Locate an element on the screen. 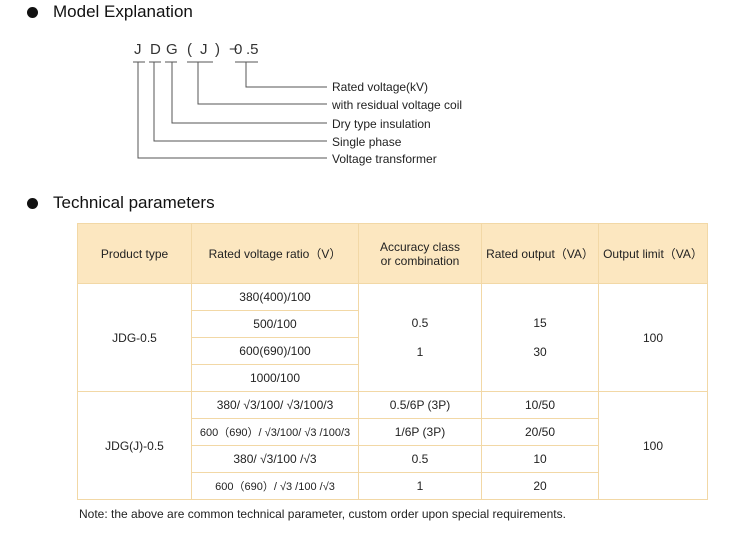  model-explanation-title: Model Explanation is located at coordinates (123, 11).